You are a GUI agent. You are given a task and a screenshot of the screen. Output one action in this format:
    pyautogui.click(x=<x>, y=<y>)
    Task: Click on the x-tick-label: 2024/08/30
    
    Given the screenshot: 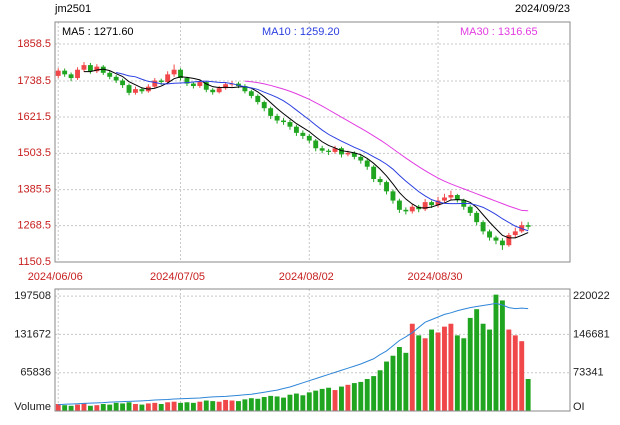 What is the action you would take?
    pyautogui.click(x=435, y=277)
    